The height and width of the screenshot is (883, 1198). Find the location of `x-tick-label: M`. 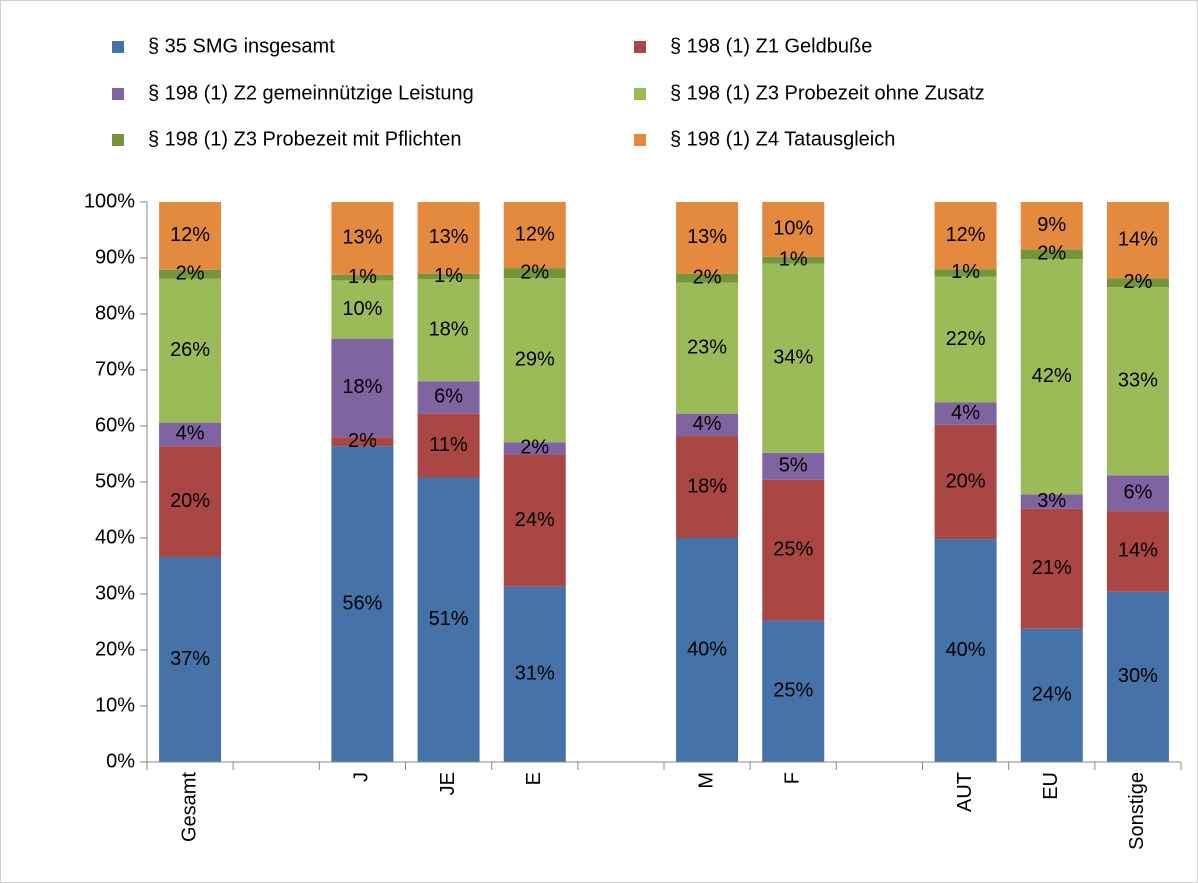

x-tick-label: M is located at coordinates (706, 780).